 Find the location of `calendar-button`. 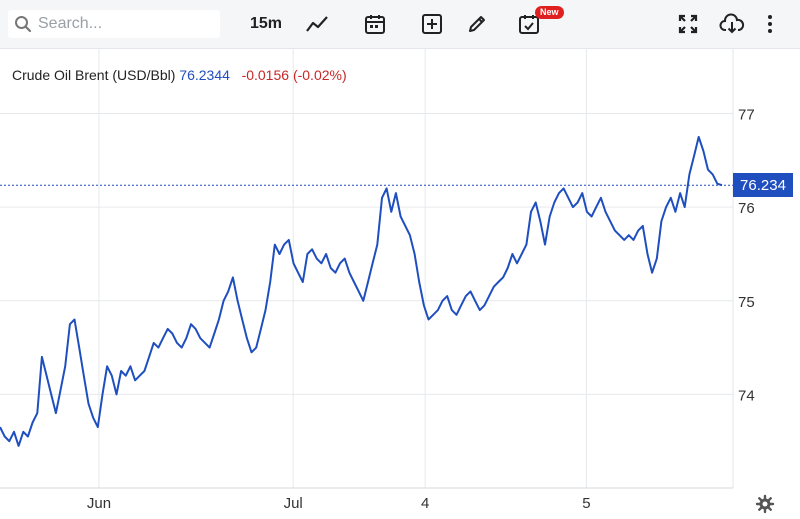

calendar-button is located at coordinates (375, 24).